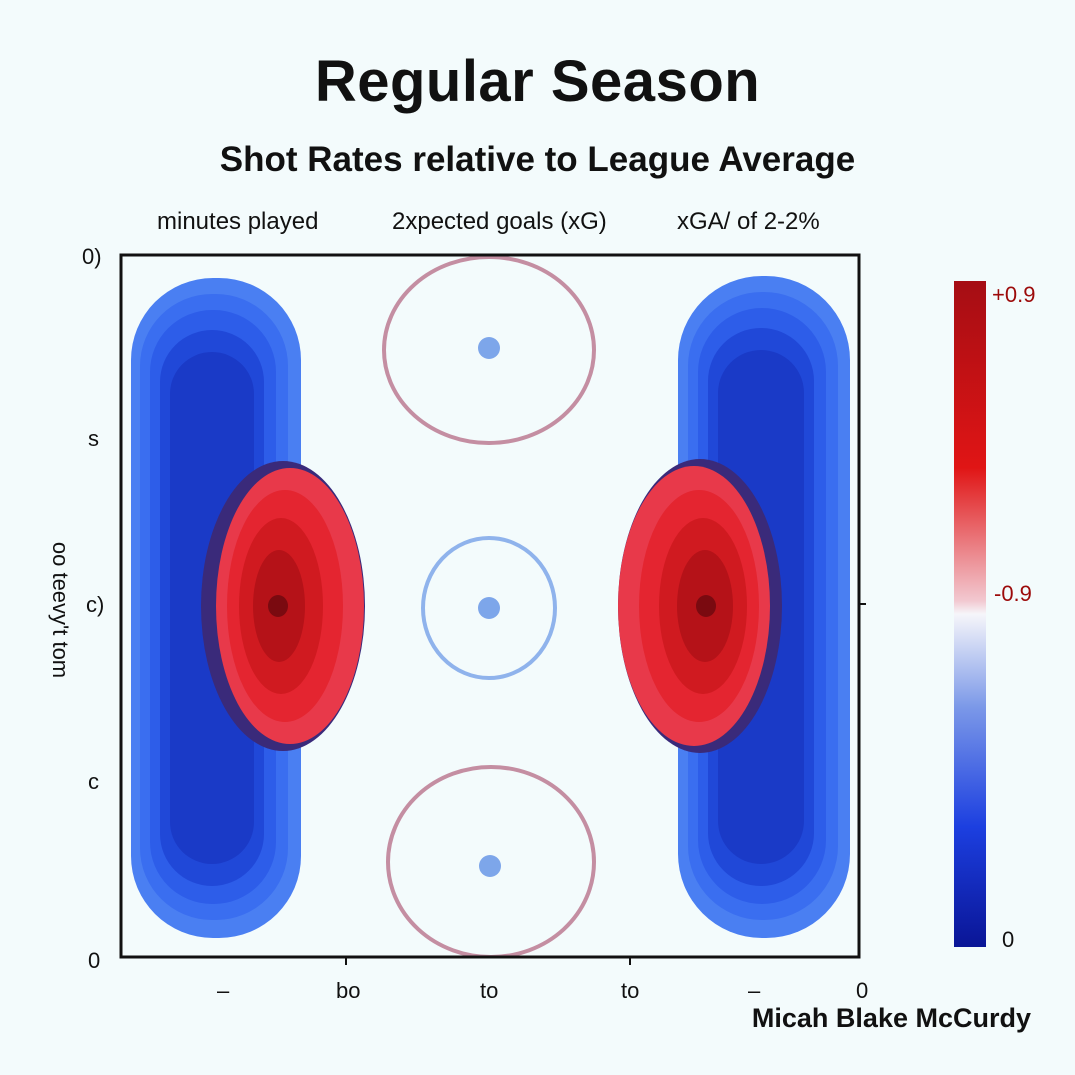 This screenshot has width=1075, height=1075. Describe the element at coordinates (537, 159) in the screenshot. I see `chart-subtitle: Shot Rates relative to League Average` at that location.